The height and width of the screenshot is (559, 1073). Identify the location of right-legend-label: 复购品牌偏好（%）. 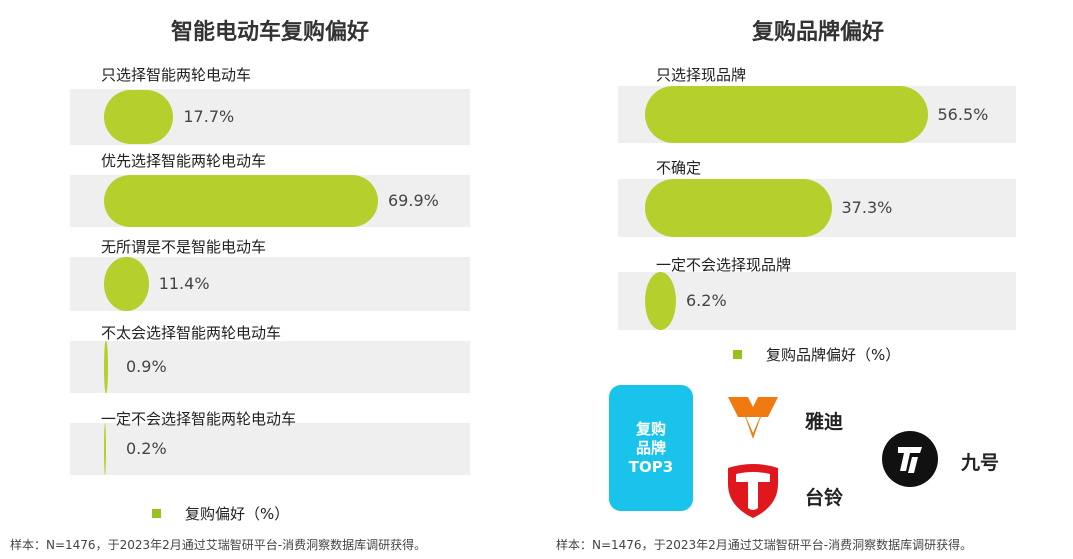
(833, 355).